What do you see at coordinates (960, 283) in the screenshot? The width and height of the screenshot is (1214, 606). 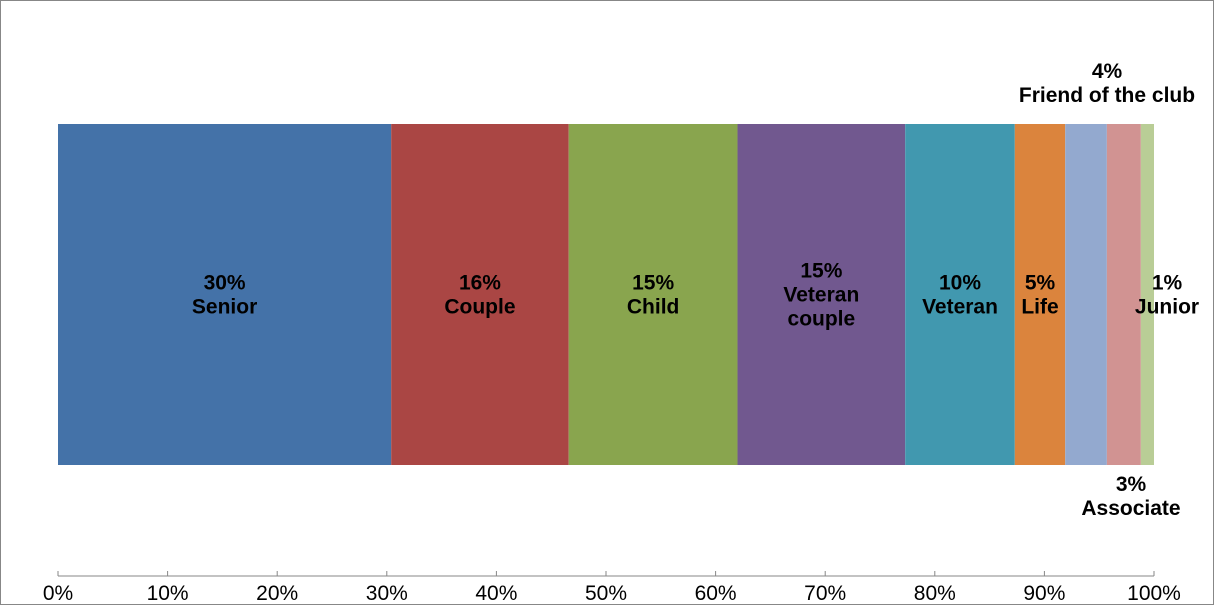 I see `segment-percent-veteran: 10%` at bounding box center [960, 283].